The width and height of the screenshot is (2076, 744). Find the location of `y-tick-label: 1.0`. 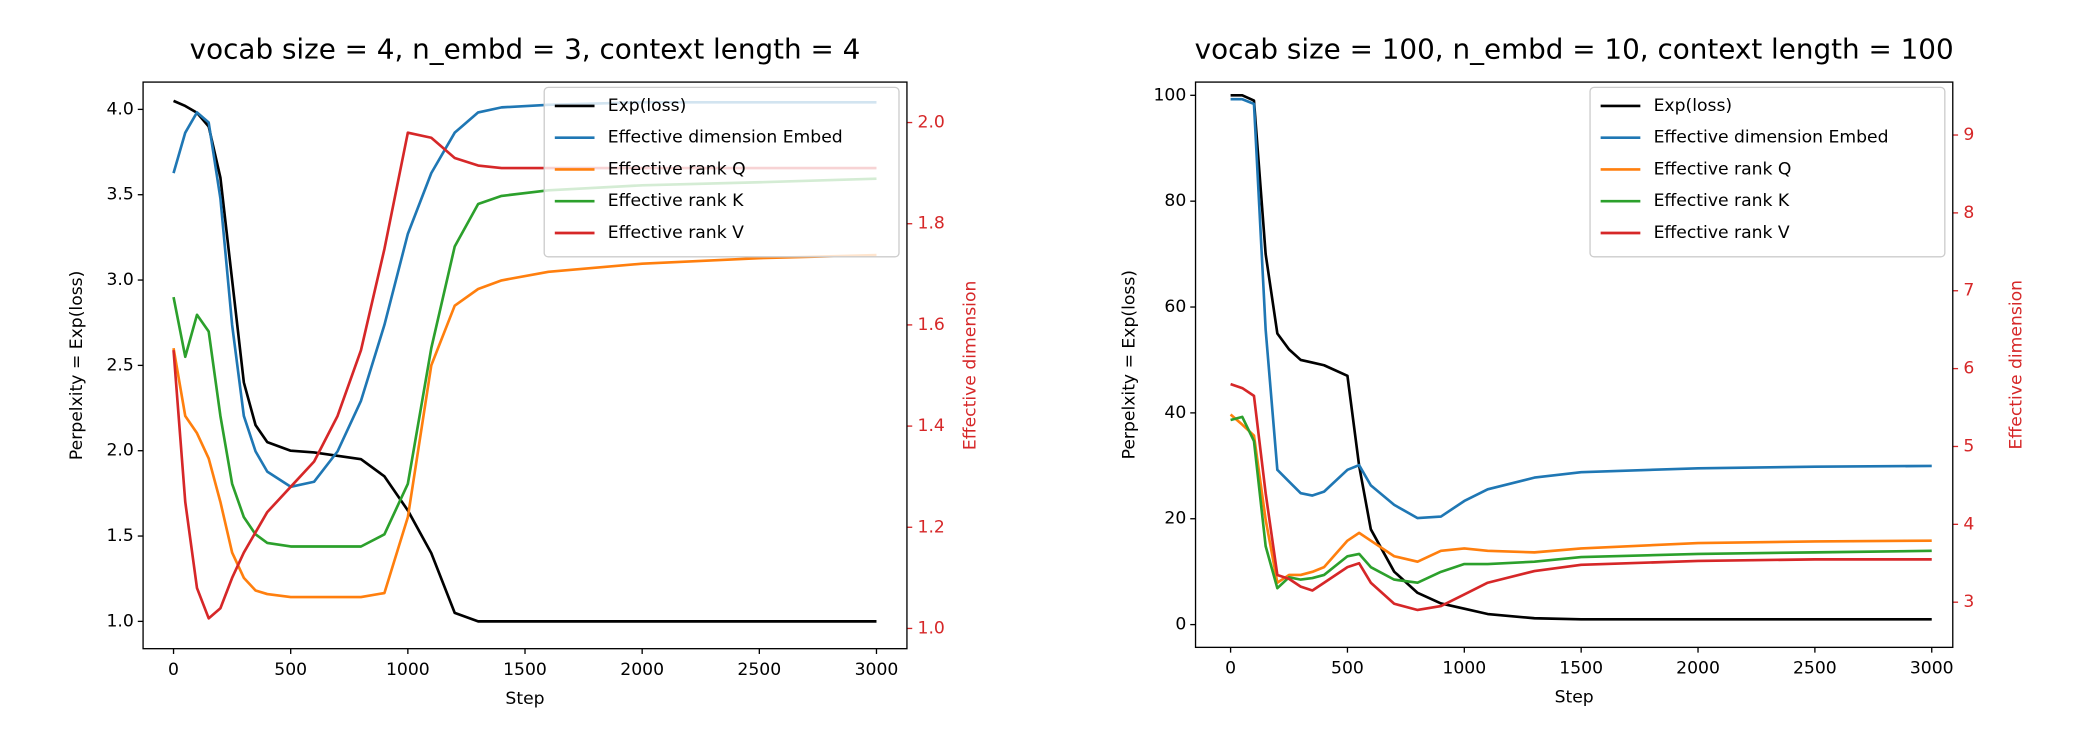

y-tick-label: 1.0 is located at coordinates (119, 621).